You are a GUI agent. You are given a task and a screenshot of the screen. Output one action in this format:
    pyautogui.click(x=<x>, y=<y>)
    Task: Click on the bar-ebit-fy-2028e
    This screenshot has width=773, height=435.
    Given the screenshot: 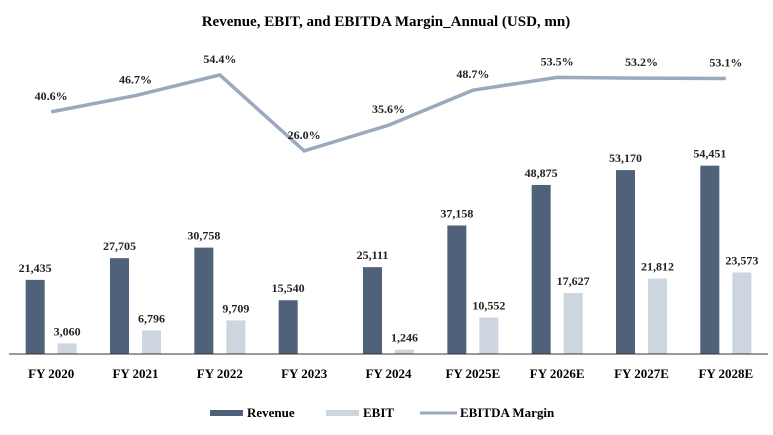 What is the action you would take?
    pyautogui.click(x=742, y=313)
    